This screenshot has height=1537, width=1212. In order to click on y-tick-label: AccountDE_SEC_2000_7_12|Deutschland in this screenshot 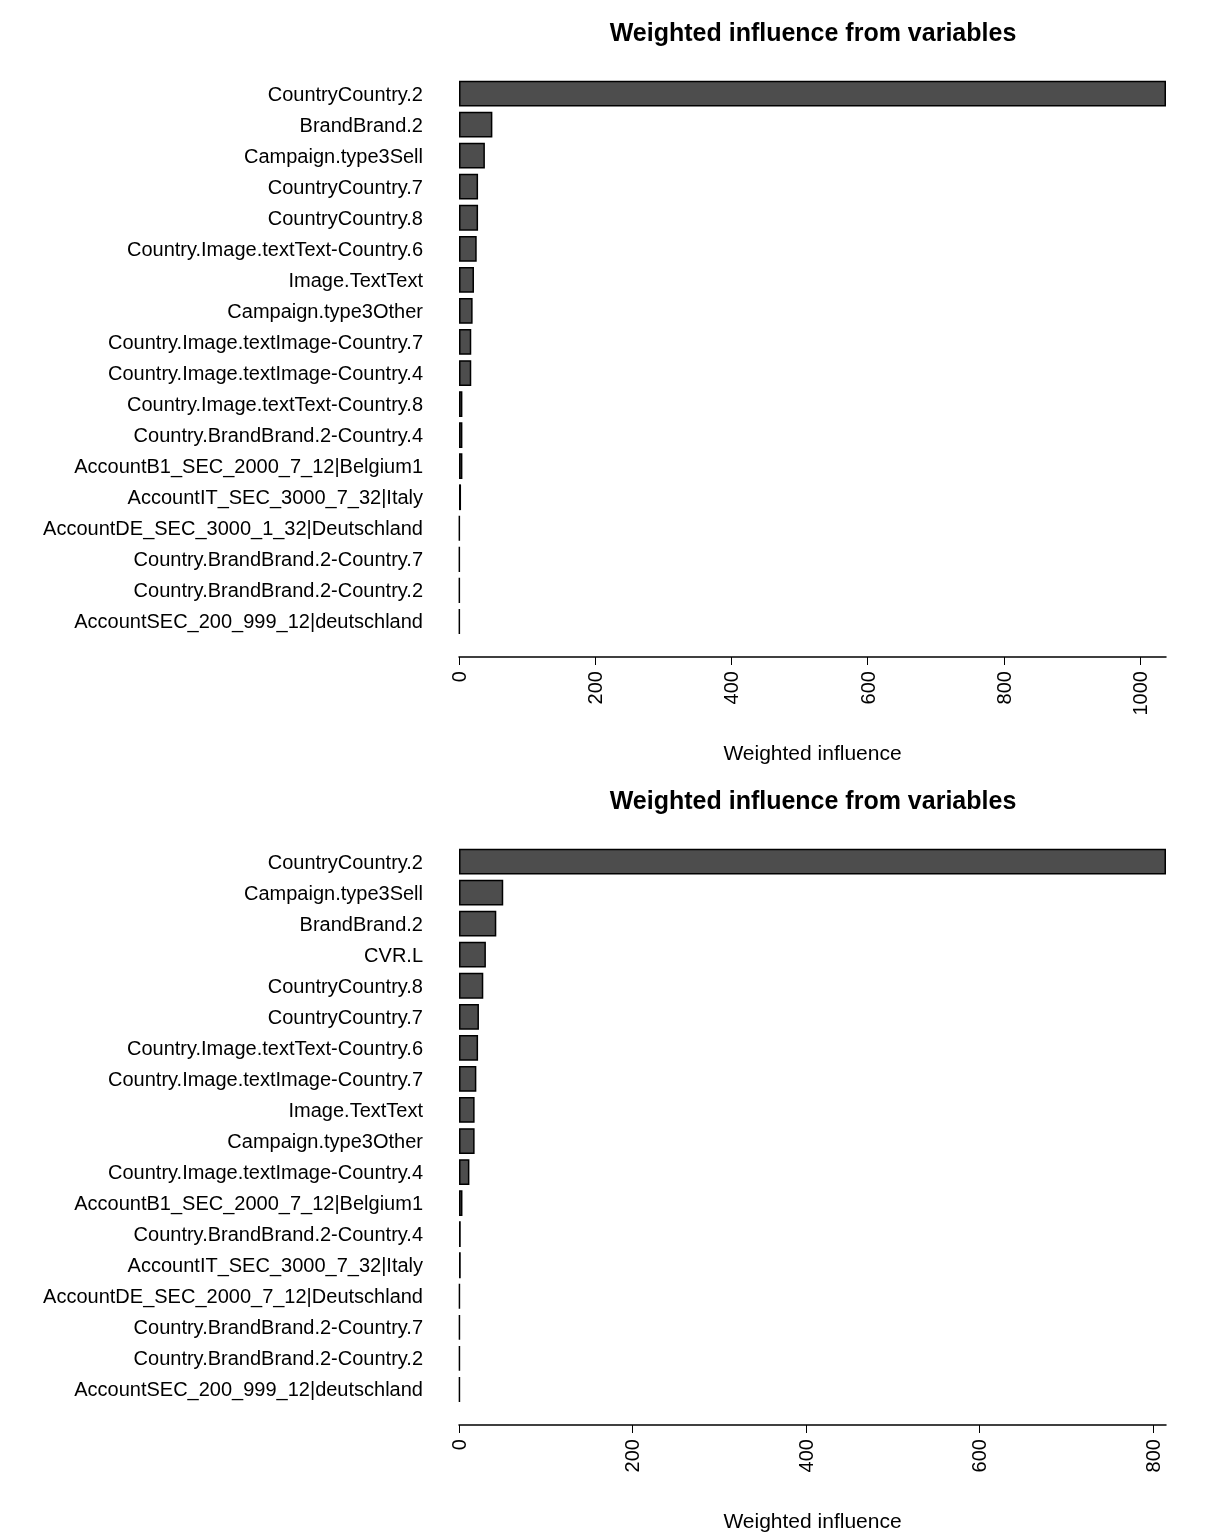, I will do `click(233, 1297)`.